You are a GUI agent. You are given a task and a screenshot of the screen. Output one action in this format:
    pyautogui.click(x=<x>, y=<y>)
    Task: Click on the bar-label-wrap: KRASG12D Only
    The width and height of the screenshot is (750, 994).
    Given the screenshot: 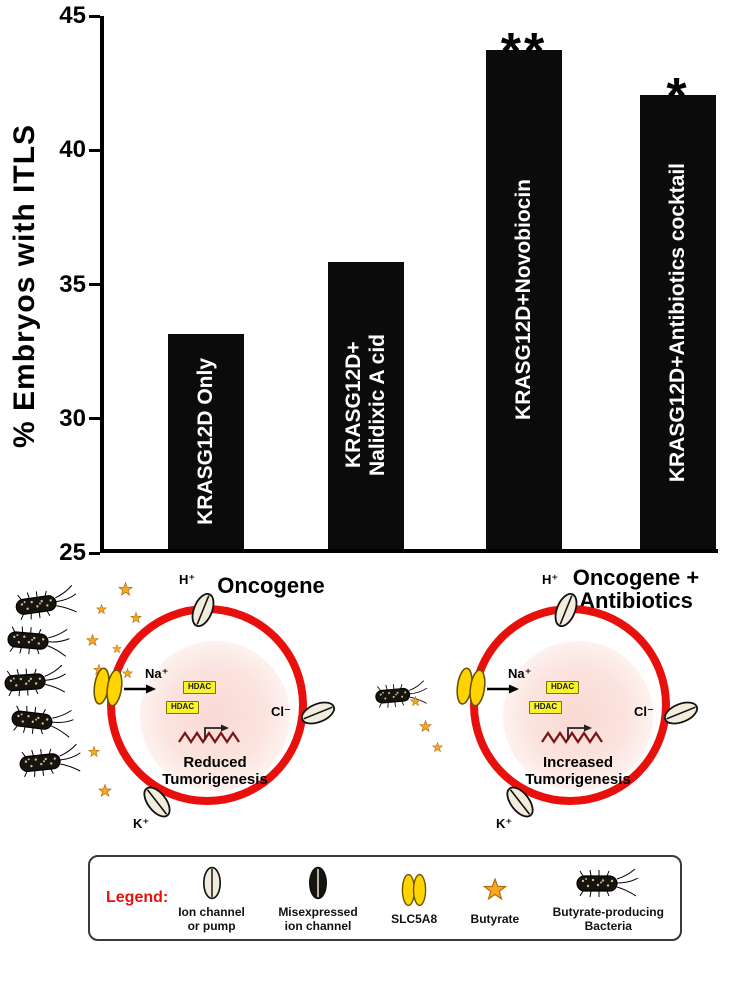 What is the action you would take?
    pyautogui.click(x=206, y=441)
    